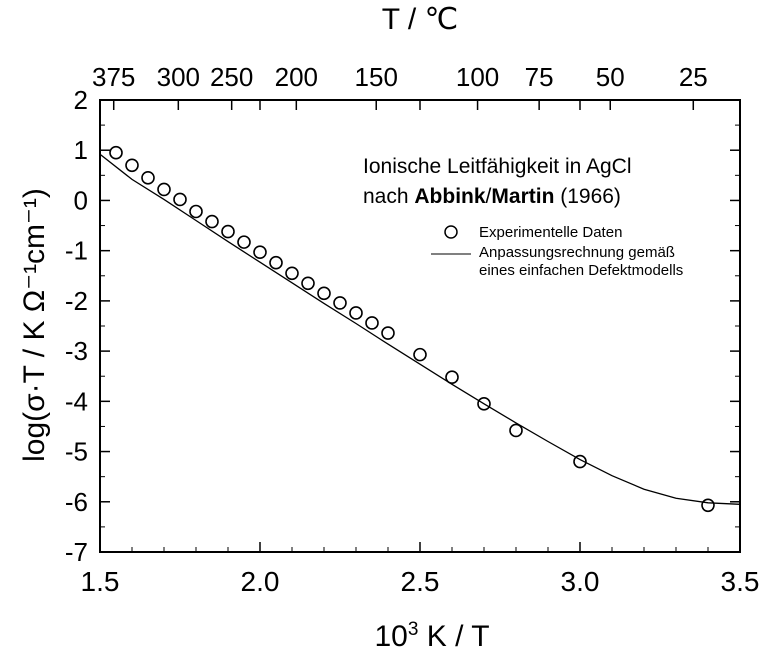 The height and width of the screenshot is (657, 770). Describe the element at coordinates (76, 452) in the screenshot. I see `y-tick-label: -5` at that location.